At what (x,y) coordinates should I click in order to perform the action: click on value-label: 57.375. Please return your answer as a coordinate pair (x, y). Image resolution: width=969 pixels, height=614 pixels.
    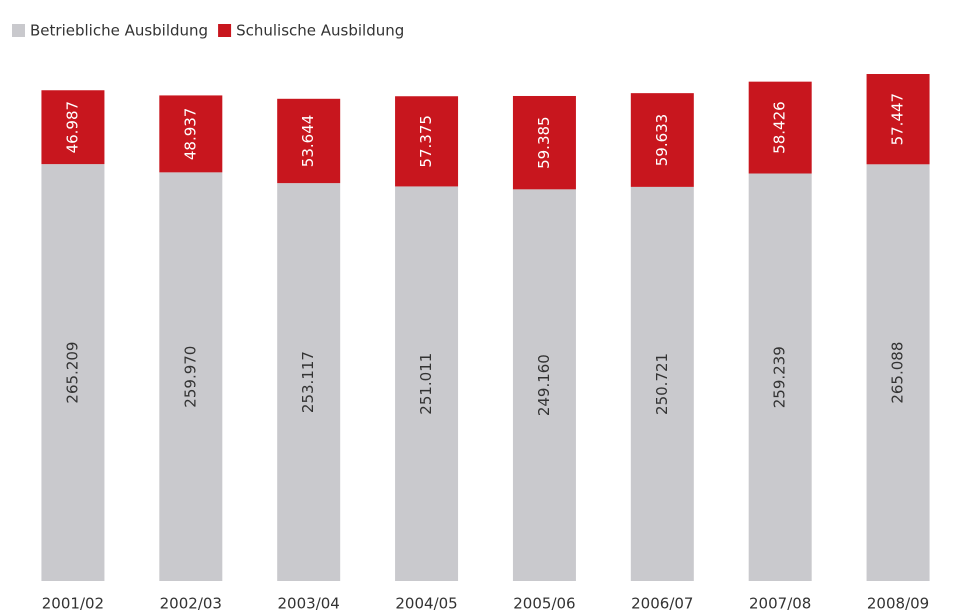
    Looking at the image, I should click on (426, 141).